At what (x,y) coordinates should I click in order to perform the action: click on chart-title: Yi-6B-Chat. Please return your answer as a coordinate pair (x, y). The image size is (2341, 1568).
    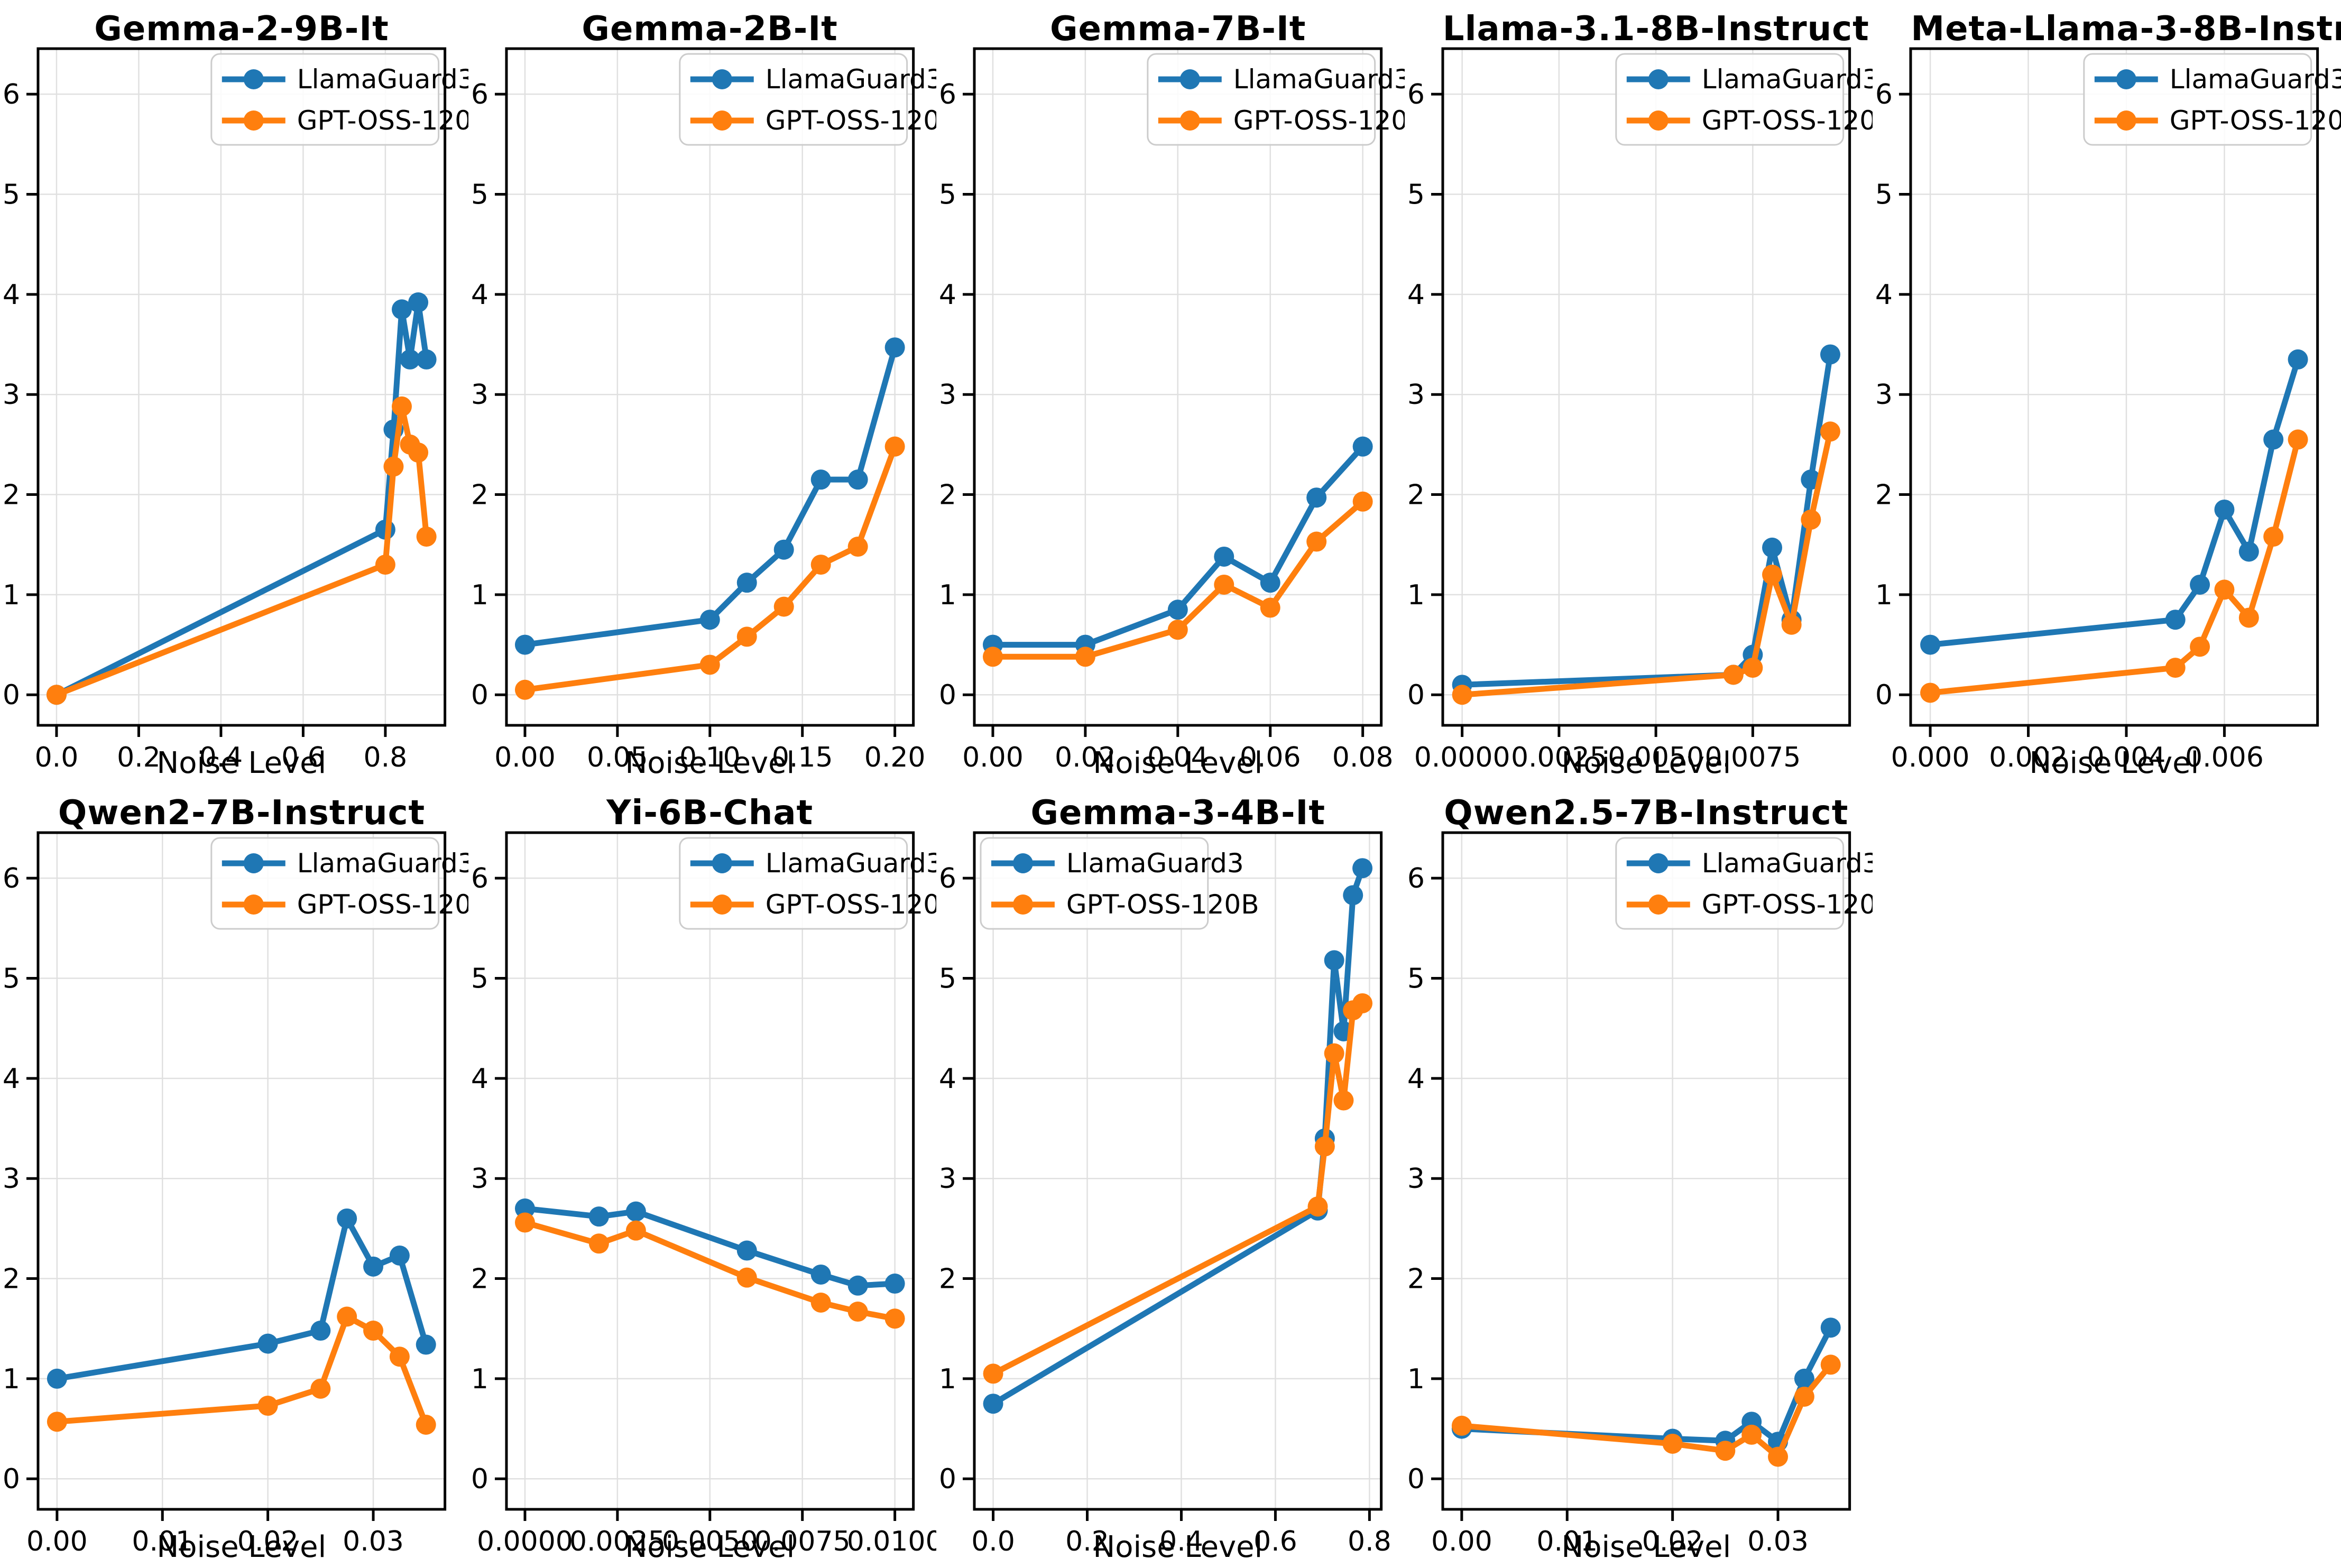
    Looking at the image, I should click on (710, 813).